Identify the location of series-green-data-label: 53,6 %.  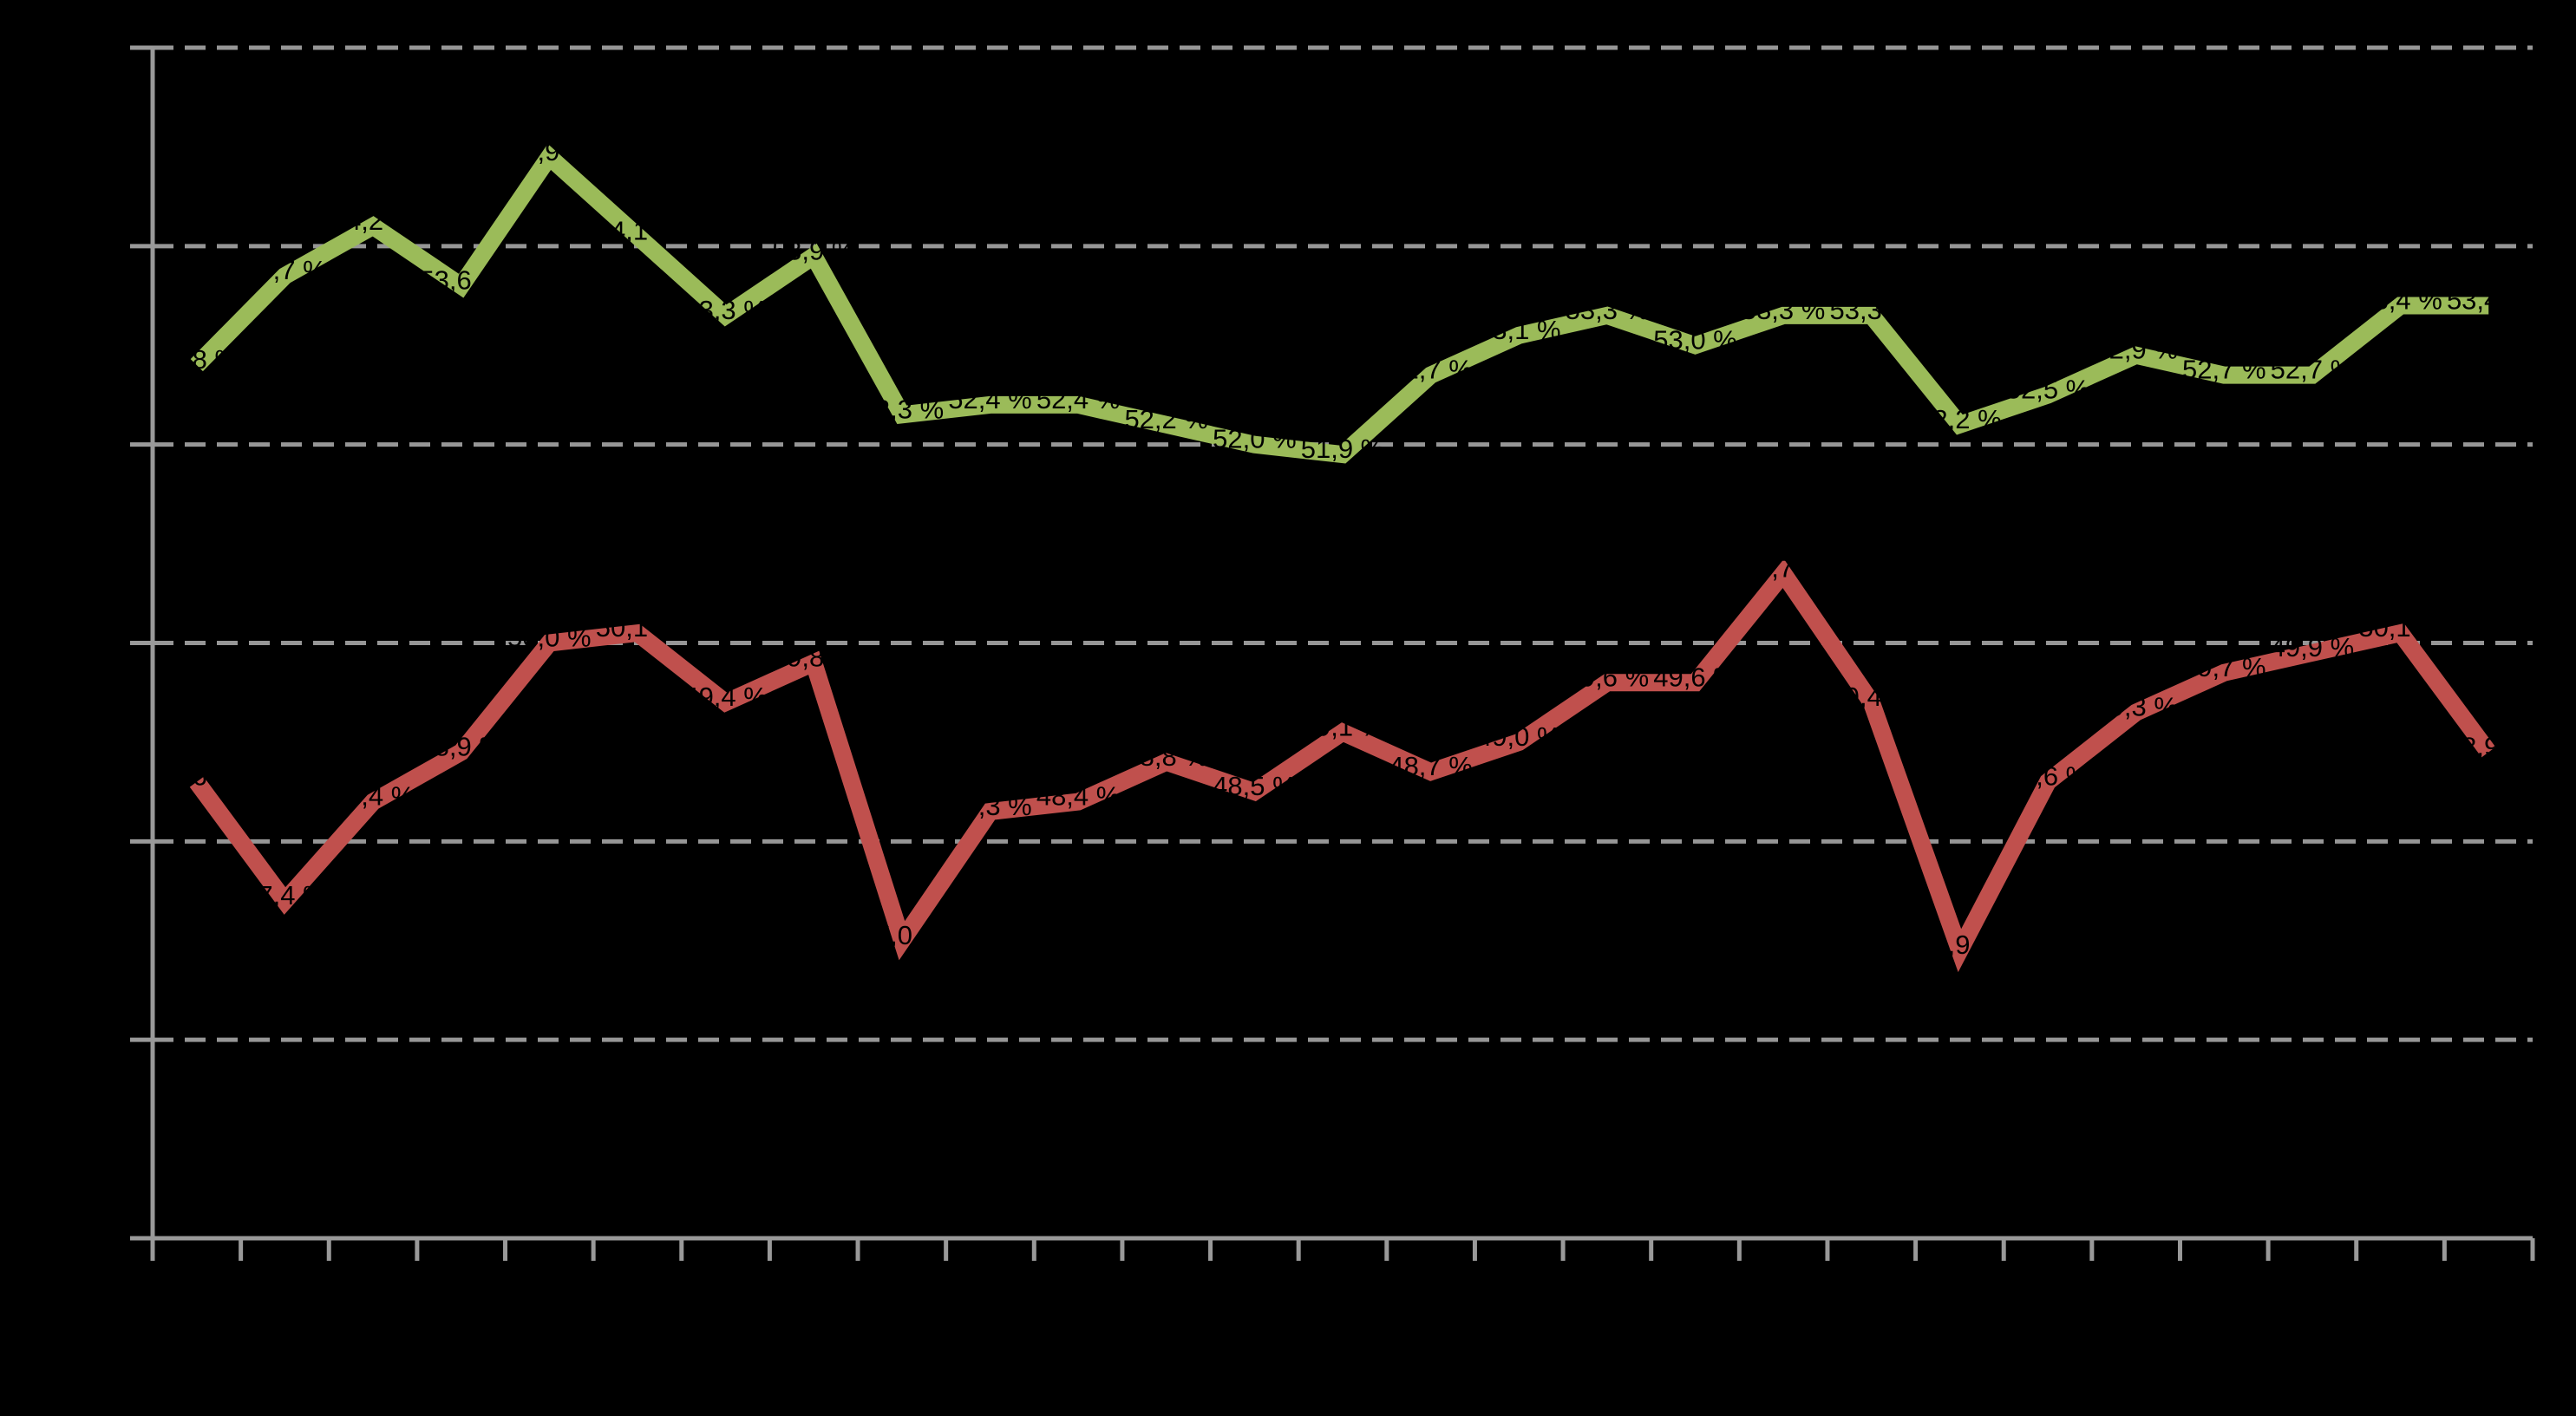
(461, 281).